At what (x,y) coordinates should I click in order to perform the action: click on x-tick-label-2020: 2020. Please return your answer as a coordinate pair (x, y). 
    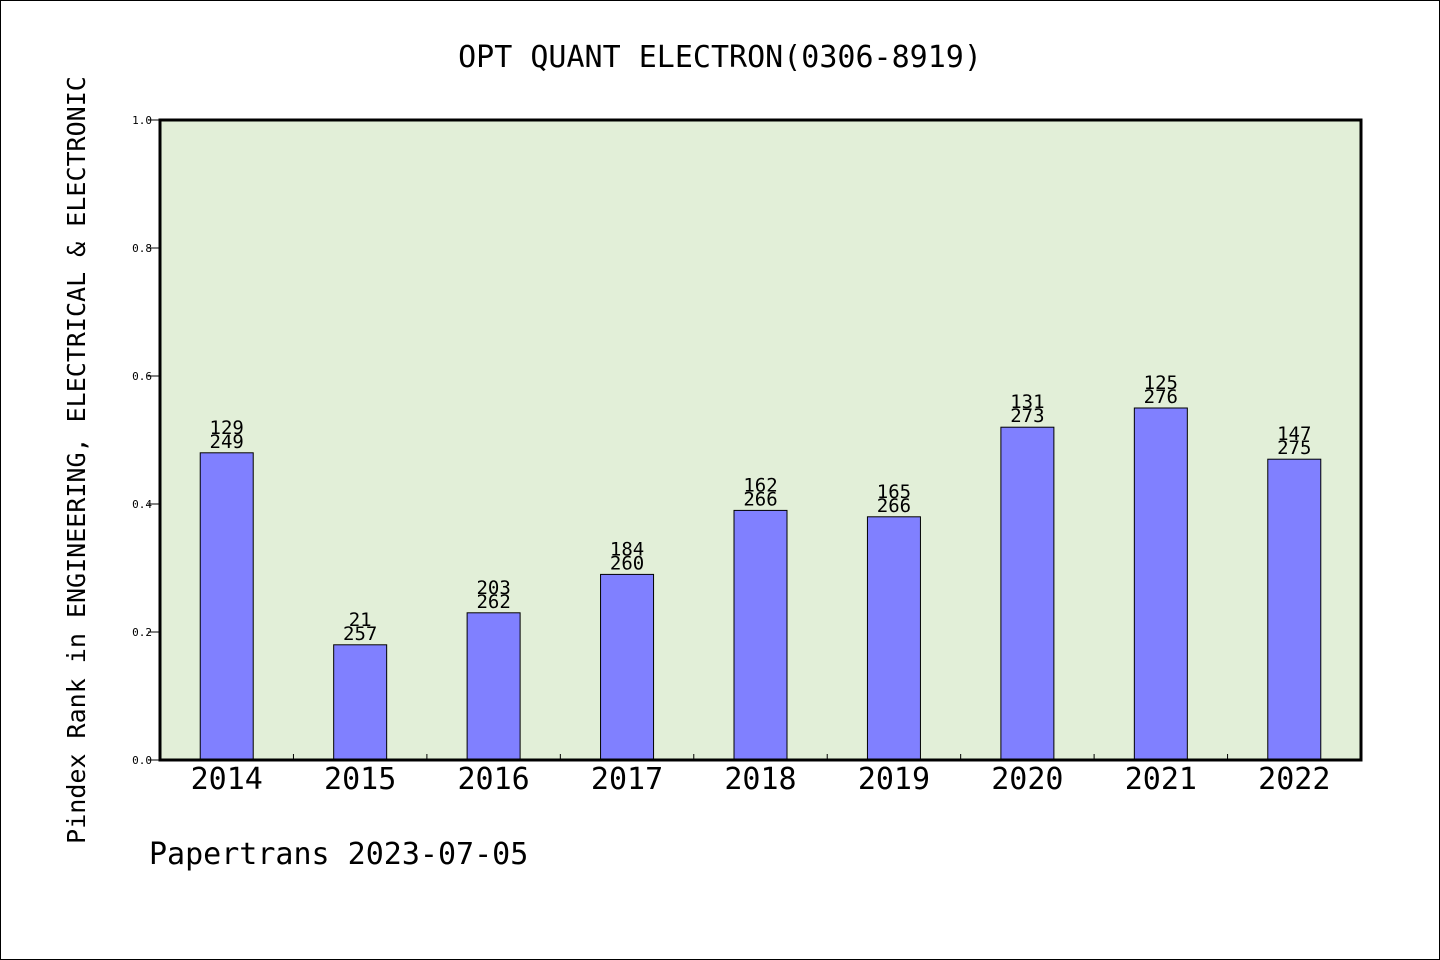
    Looking at the image, I should click on (1027, 779).